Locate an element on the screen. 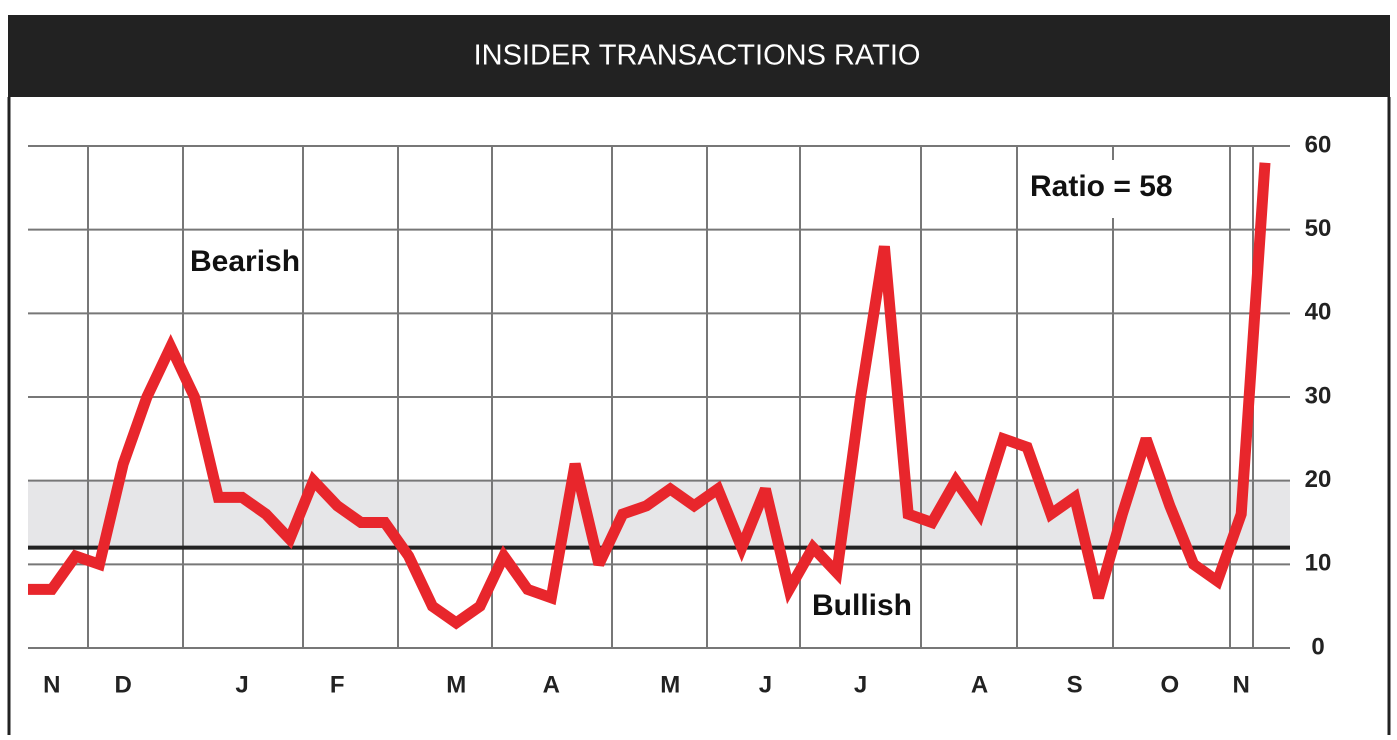 This screenshot has width=1397, height=740. header-band is located at coordinates (699, 56).